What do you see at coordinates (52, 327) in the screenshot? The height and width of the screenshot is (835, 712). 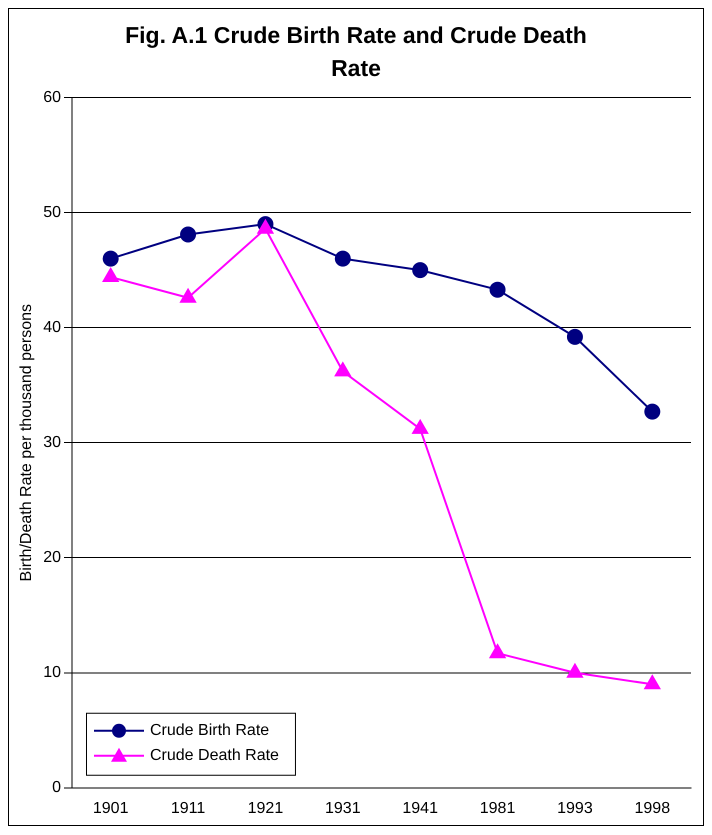 I see `y-tick-label: 40` at bounding box center [52, 327].